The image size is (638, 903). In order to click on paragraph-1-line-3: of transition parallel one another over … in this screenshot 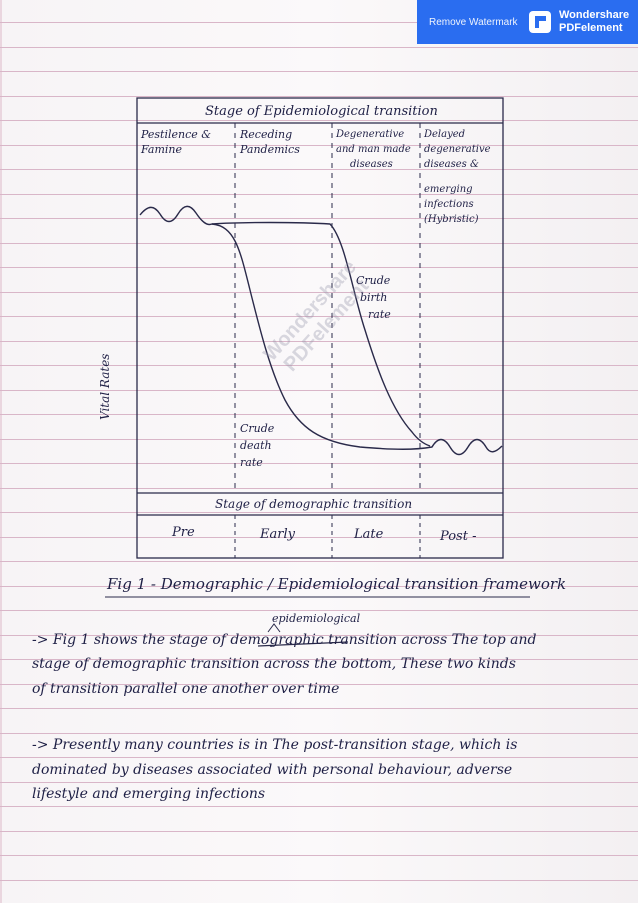, I will do `click(186, 689)`.